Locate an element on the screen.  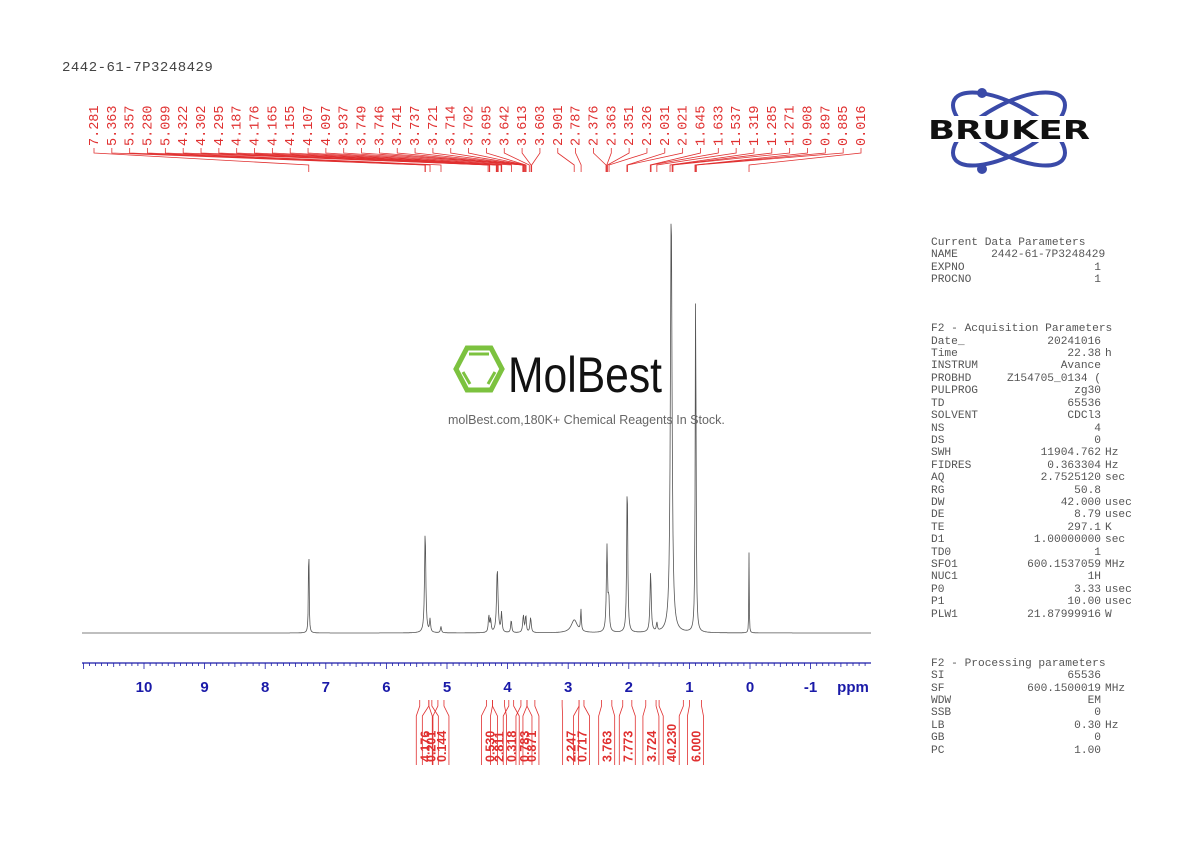
param-row: FIDRES 0.363304 Hz is located at coordinates (1036, 466).